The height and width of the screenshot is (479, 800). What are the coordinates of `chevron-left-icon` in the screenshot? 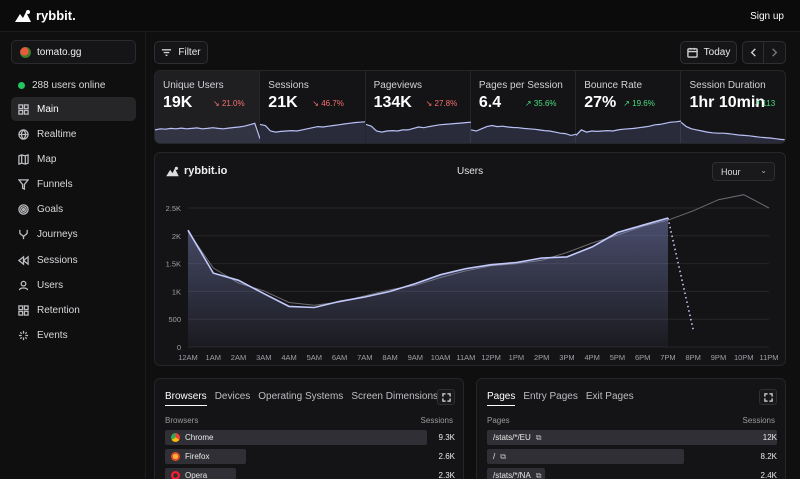 It's located at (753, 52).